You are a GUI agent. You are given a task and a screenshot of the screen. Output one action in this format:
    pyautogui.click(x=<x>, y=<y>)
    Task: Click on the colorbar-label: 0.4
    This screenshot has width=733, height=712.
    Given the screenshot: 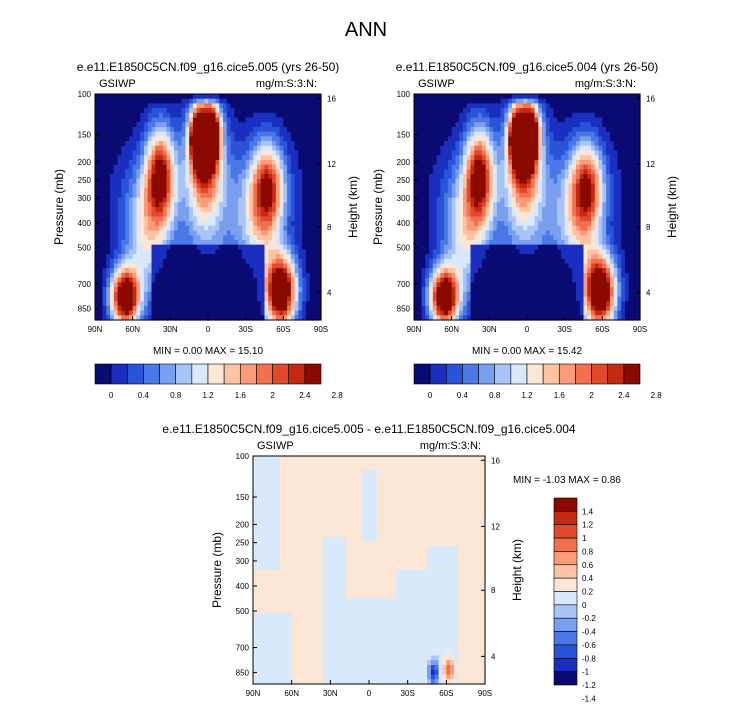 What is the action you would take?
    pyautogui.click(x=144, y=395)
    